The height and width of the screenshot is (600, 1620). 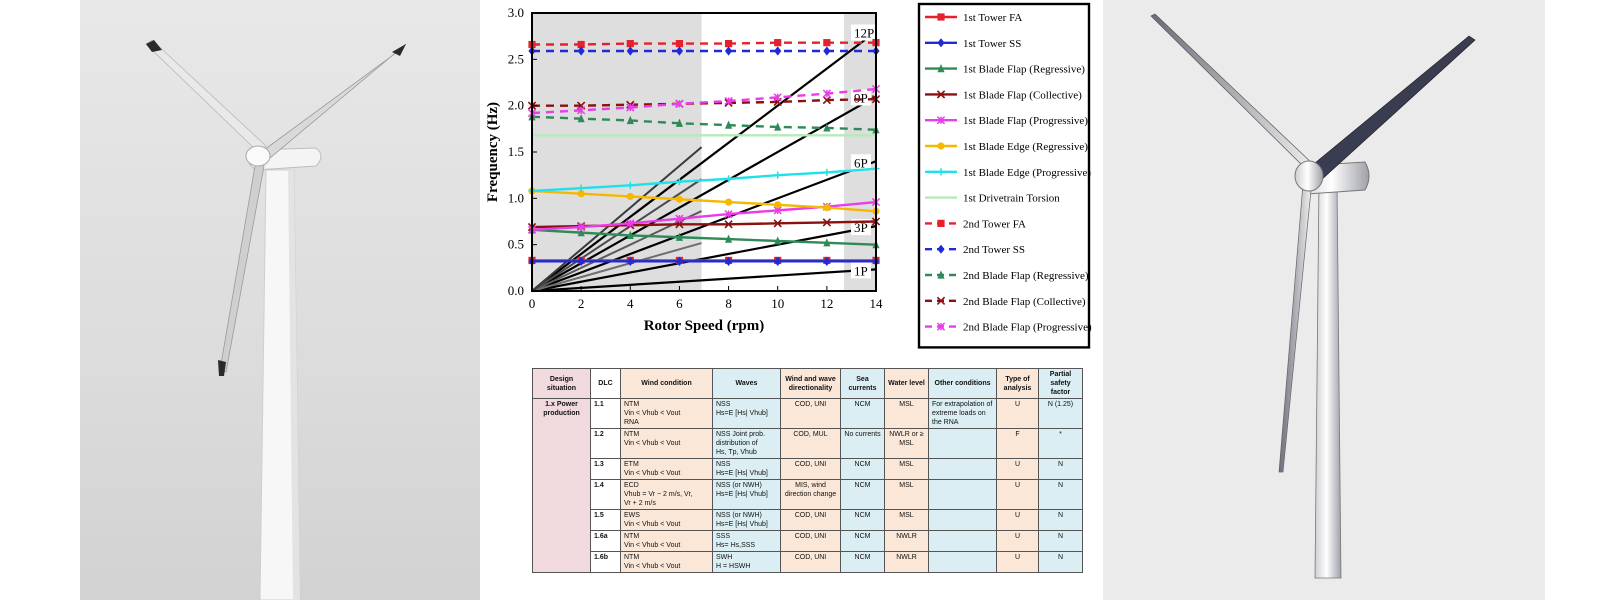 I want to click on y-tick-label: 0.0, so click(x=516, y=290).